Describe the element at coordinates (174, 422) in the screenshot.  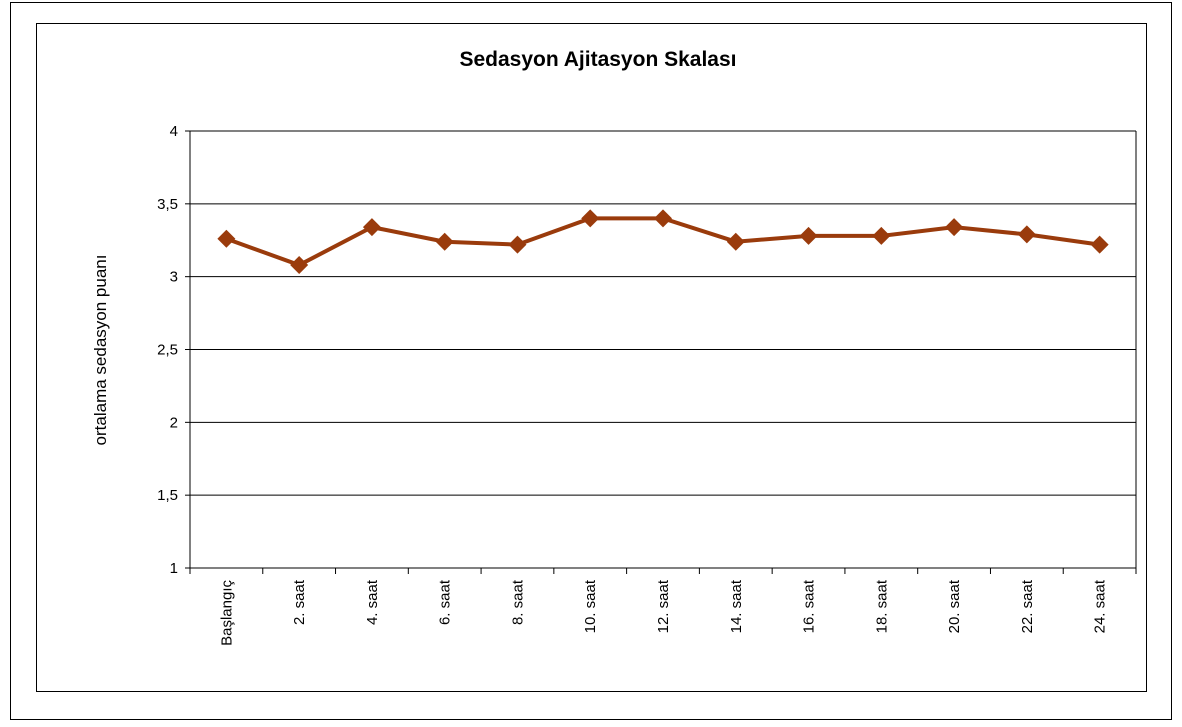
I see `y-tick-label: 2` at that location.